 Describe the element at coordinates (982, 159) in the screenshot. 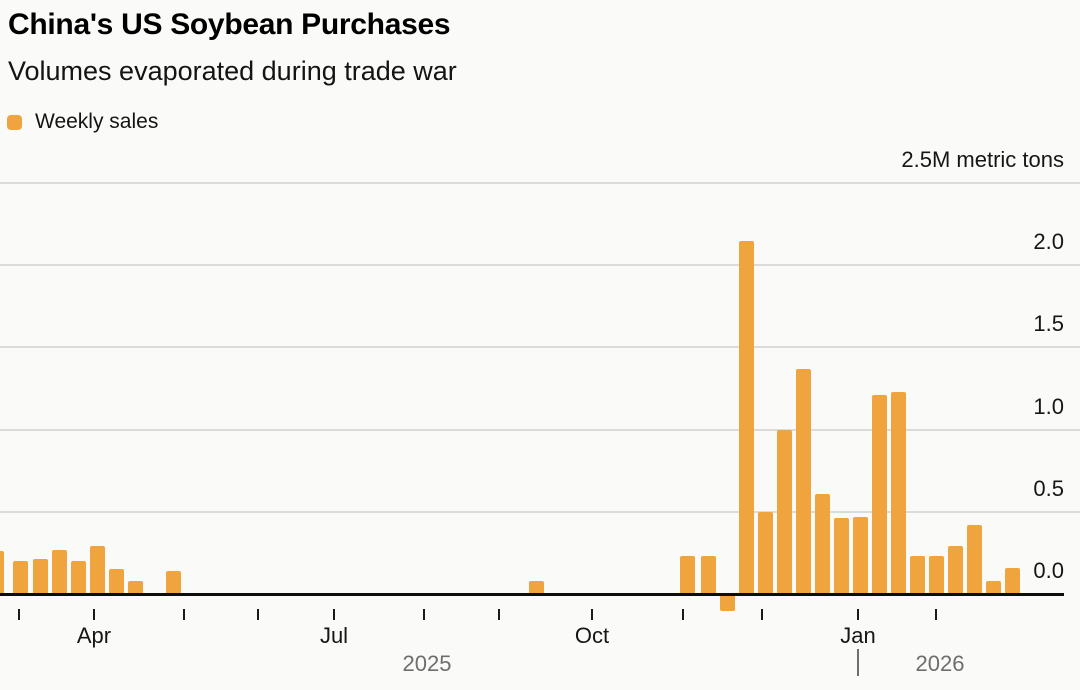

I see `y-axis-unit-label: 2.5M metric tons` at that location.